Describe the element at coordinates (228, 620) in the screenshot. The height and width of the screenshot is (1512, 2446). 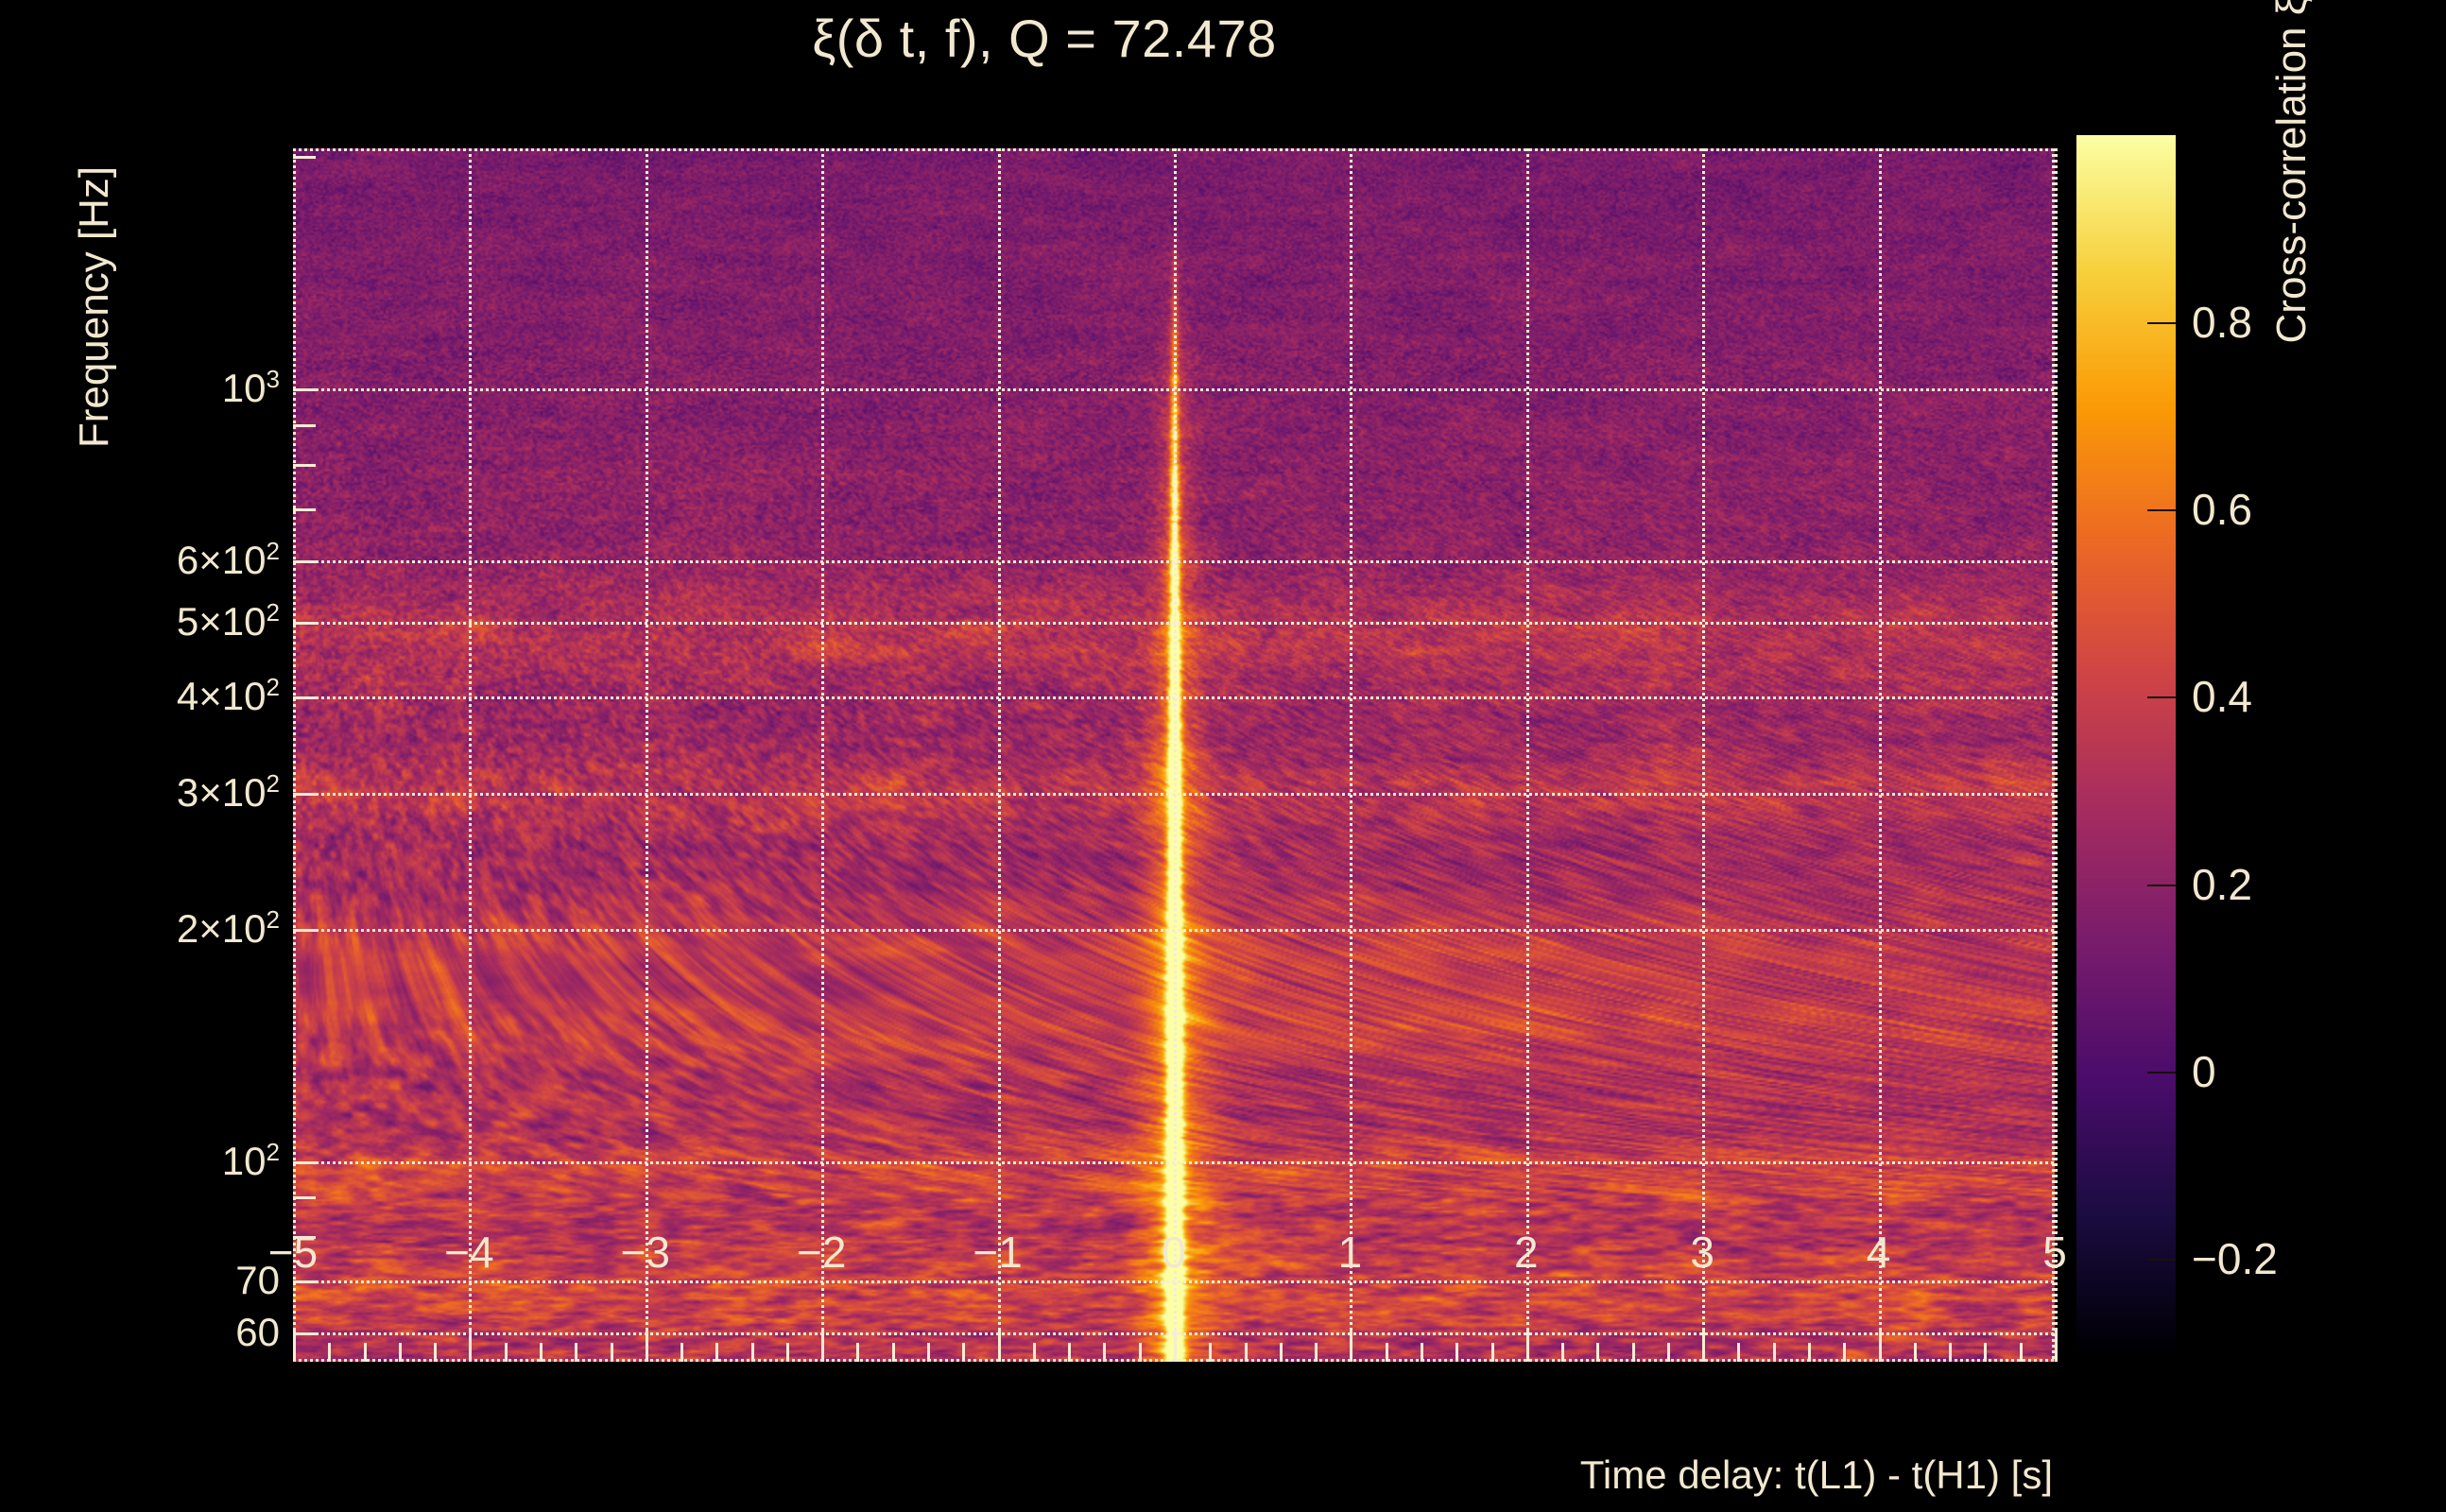
I see `y-tick-label: 5×10²` at that location.